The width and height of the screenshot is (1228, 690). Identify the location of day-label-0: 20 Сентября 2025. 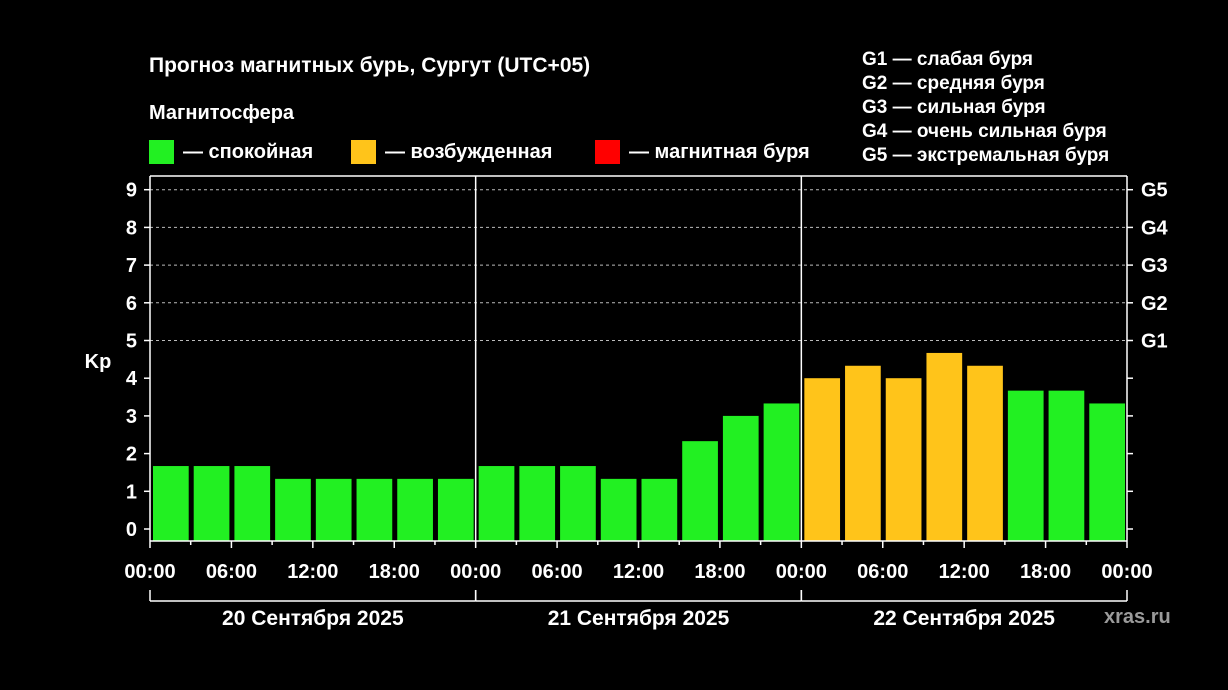
(313, 618).